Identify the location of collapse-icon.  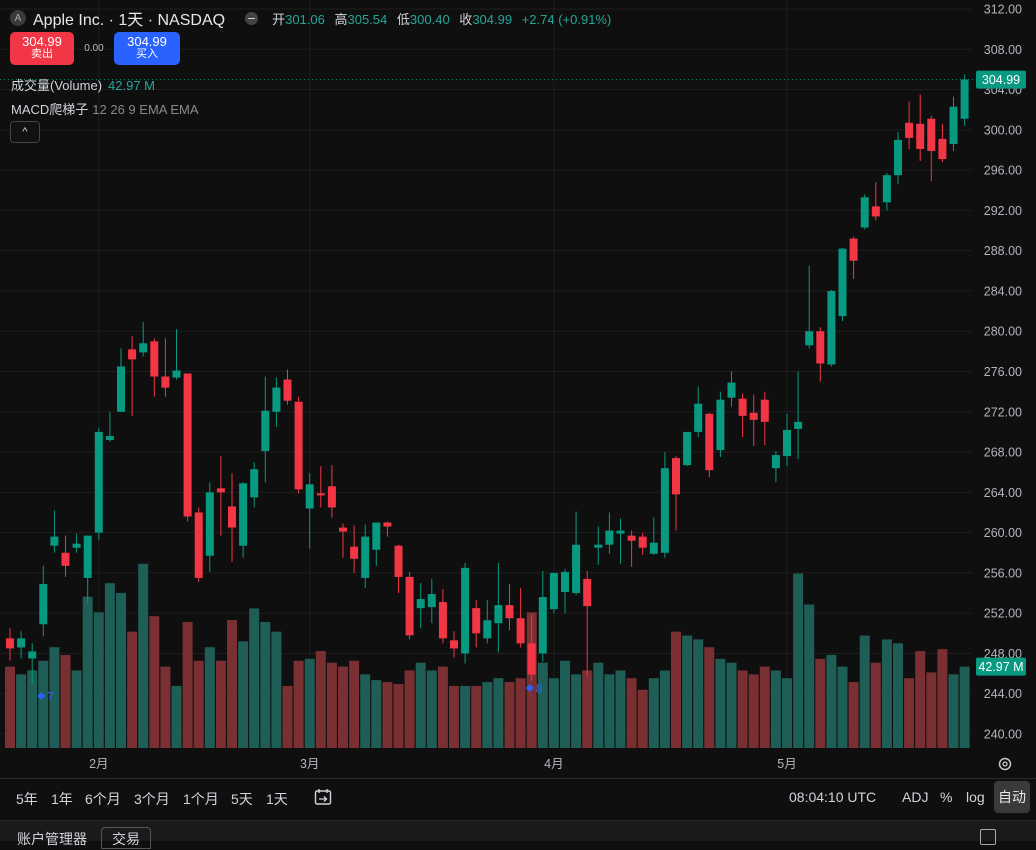
(252, 18).